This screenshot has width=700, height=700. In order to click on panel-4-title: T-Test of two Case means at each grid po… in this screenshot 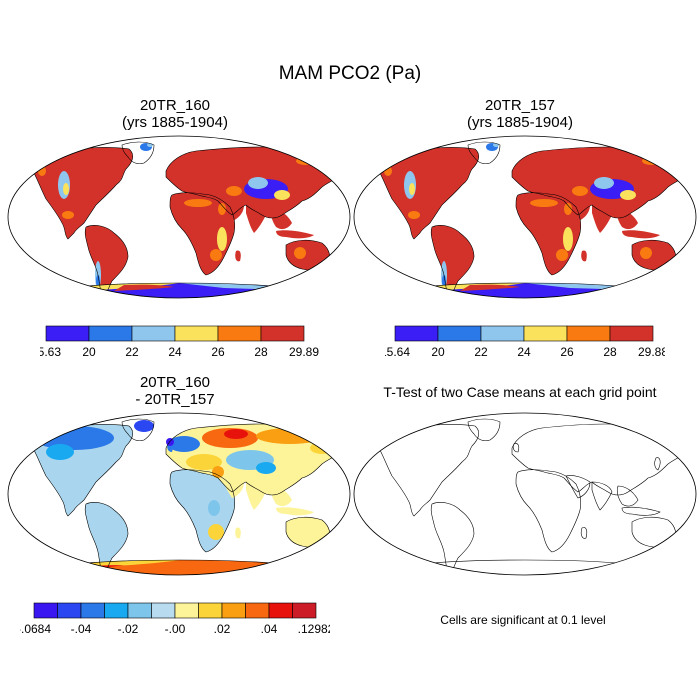, I will do `click(520, 392)`.